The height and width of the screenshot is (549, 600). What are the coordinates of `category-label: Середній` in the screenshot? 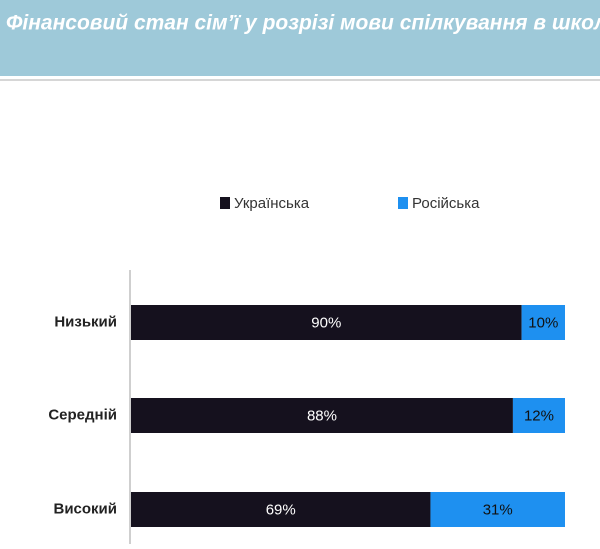 It's located at (82, 414).